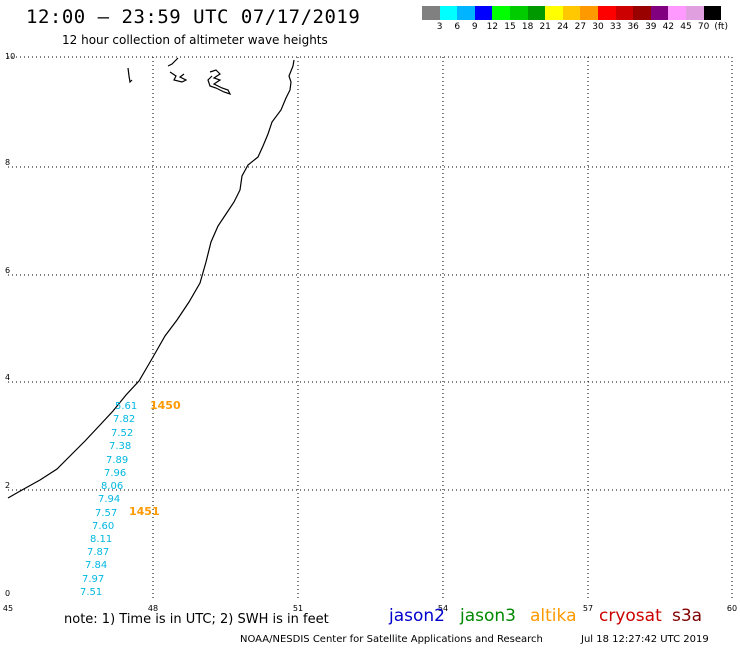  I want to click on legend-label: 70, so click(703, 27).